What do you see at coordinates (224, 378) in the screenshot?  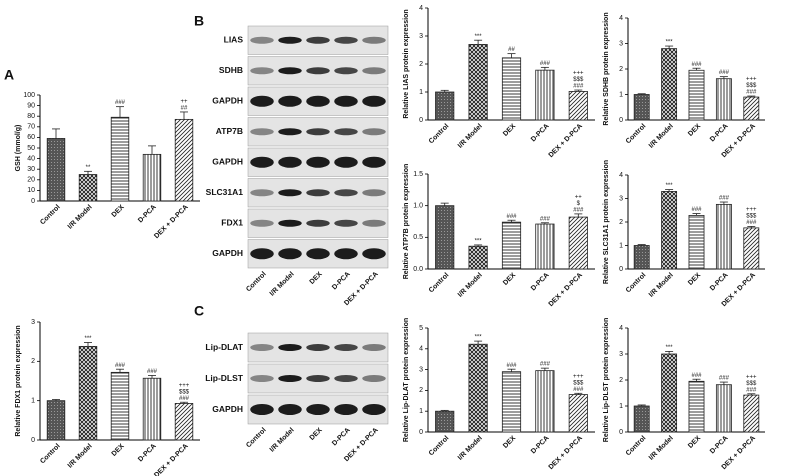 I see `blot-label: Lip-DLST` at bounding box center [224, 378].